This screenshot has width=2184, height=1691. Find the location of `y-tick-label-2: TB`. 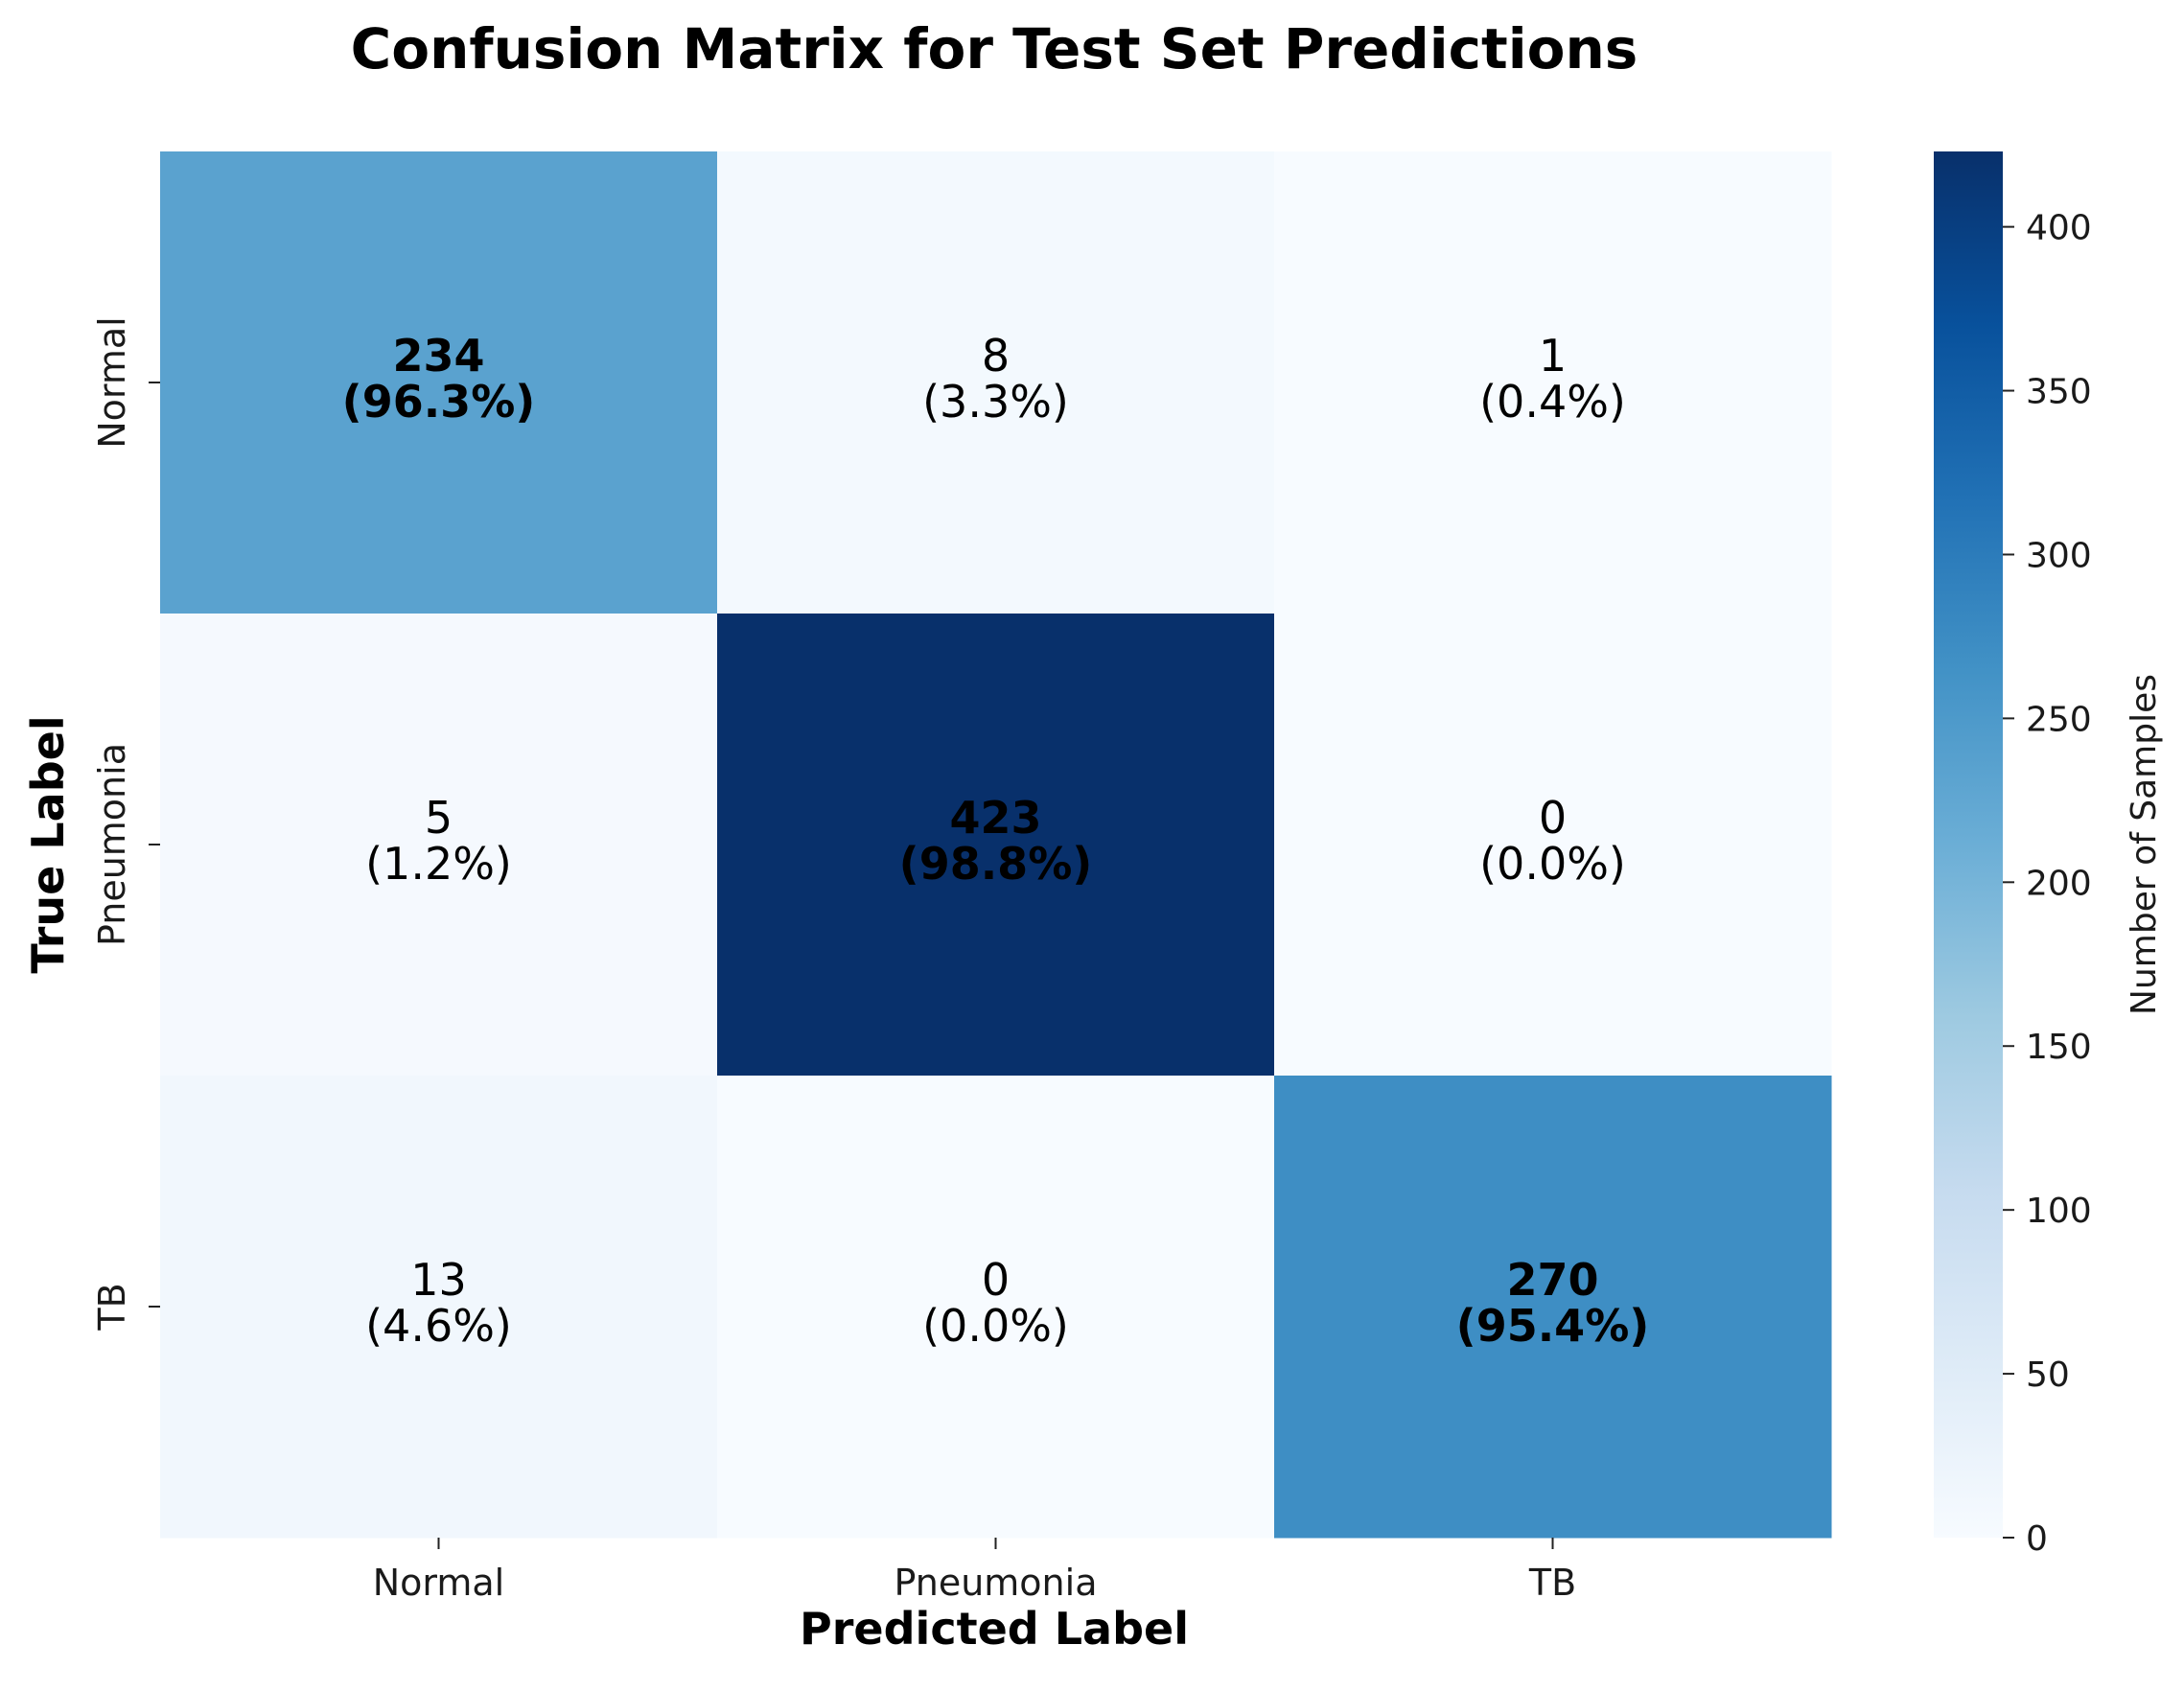

y-tick-label-2: TB is located at coordinates (112, 1307).